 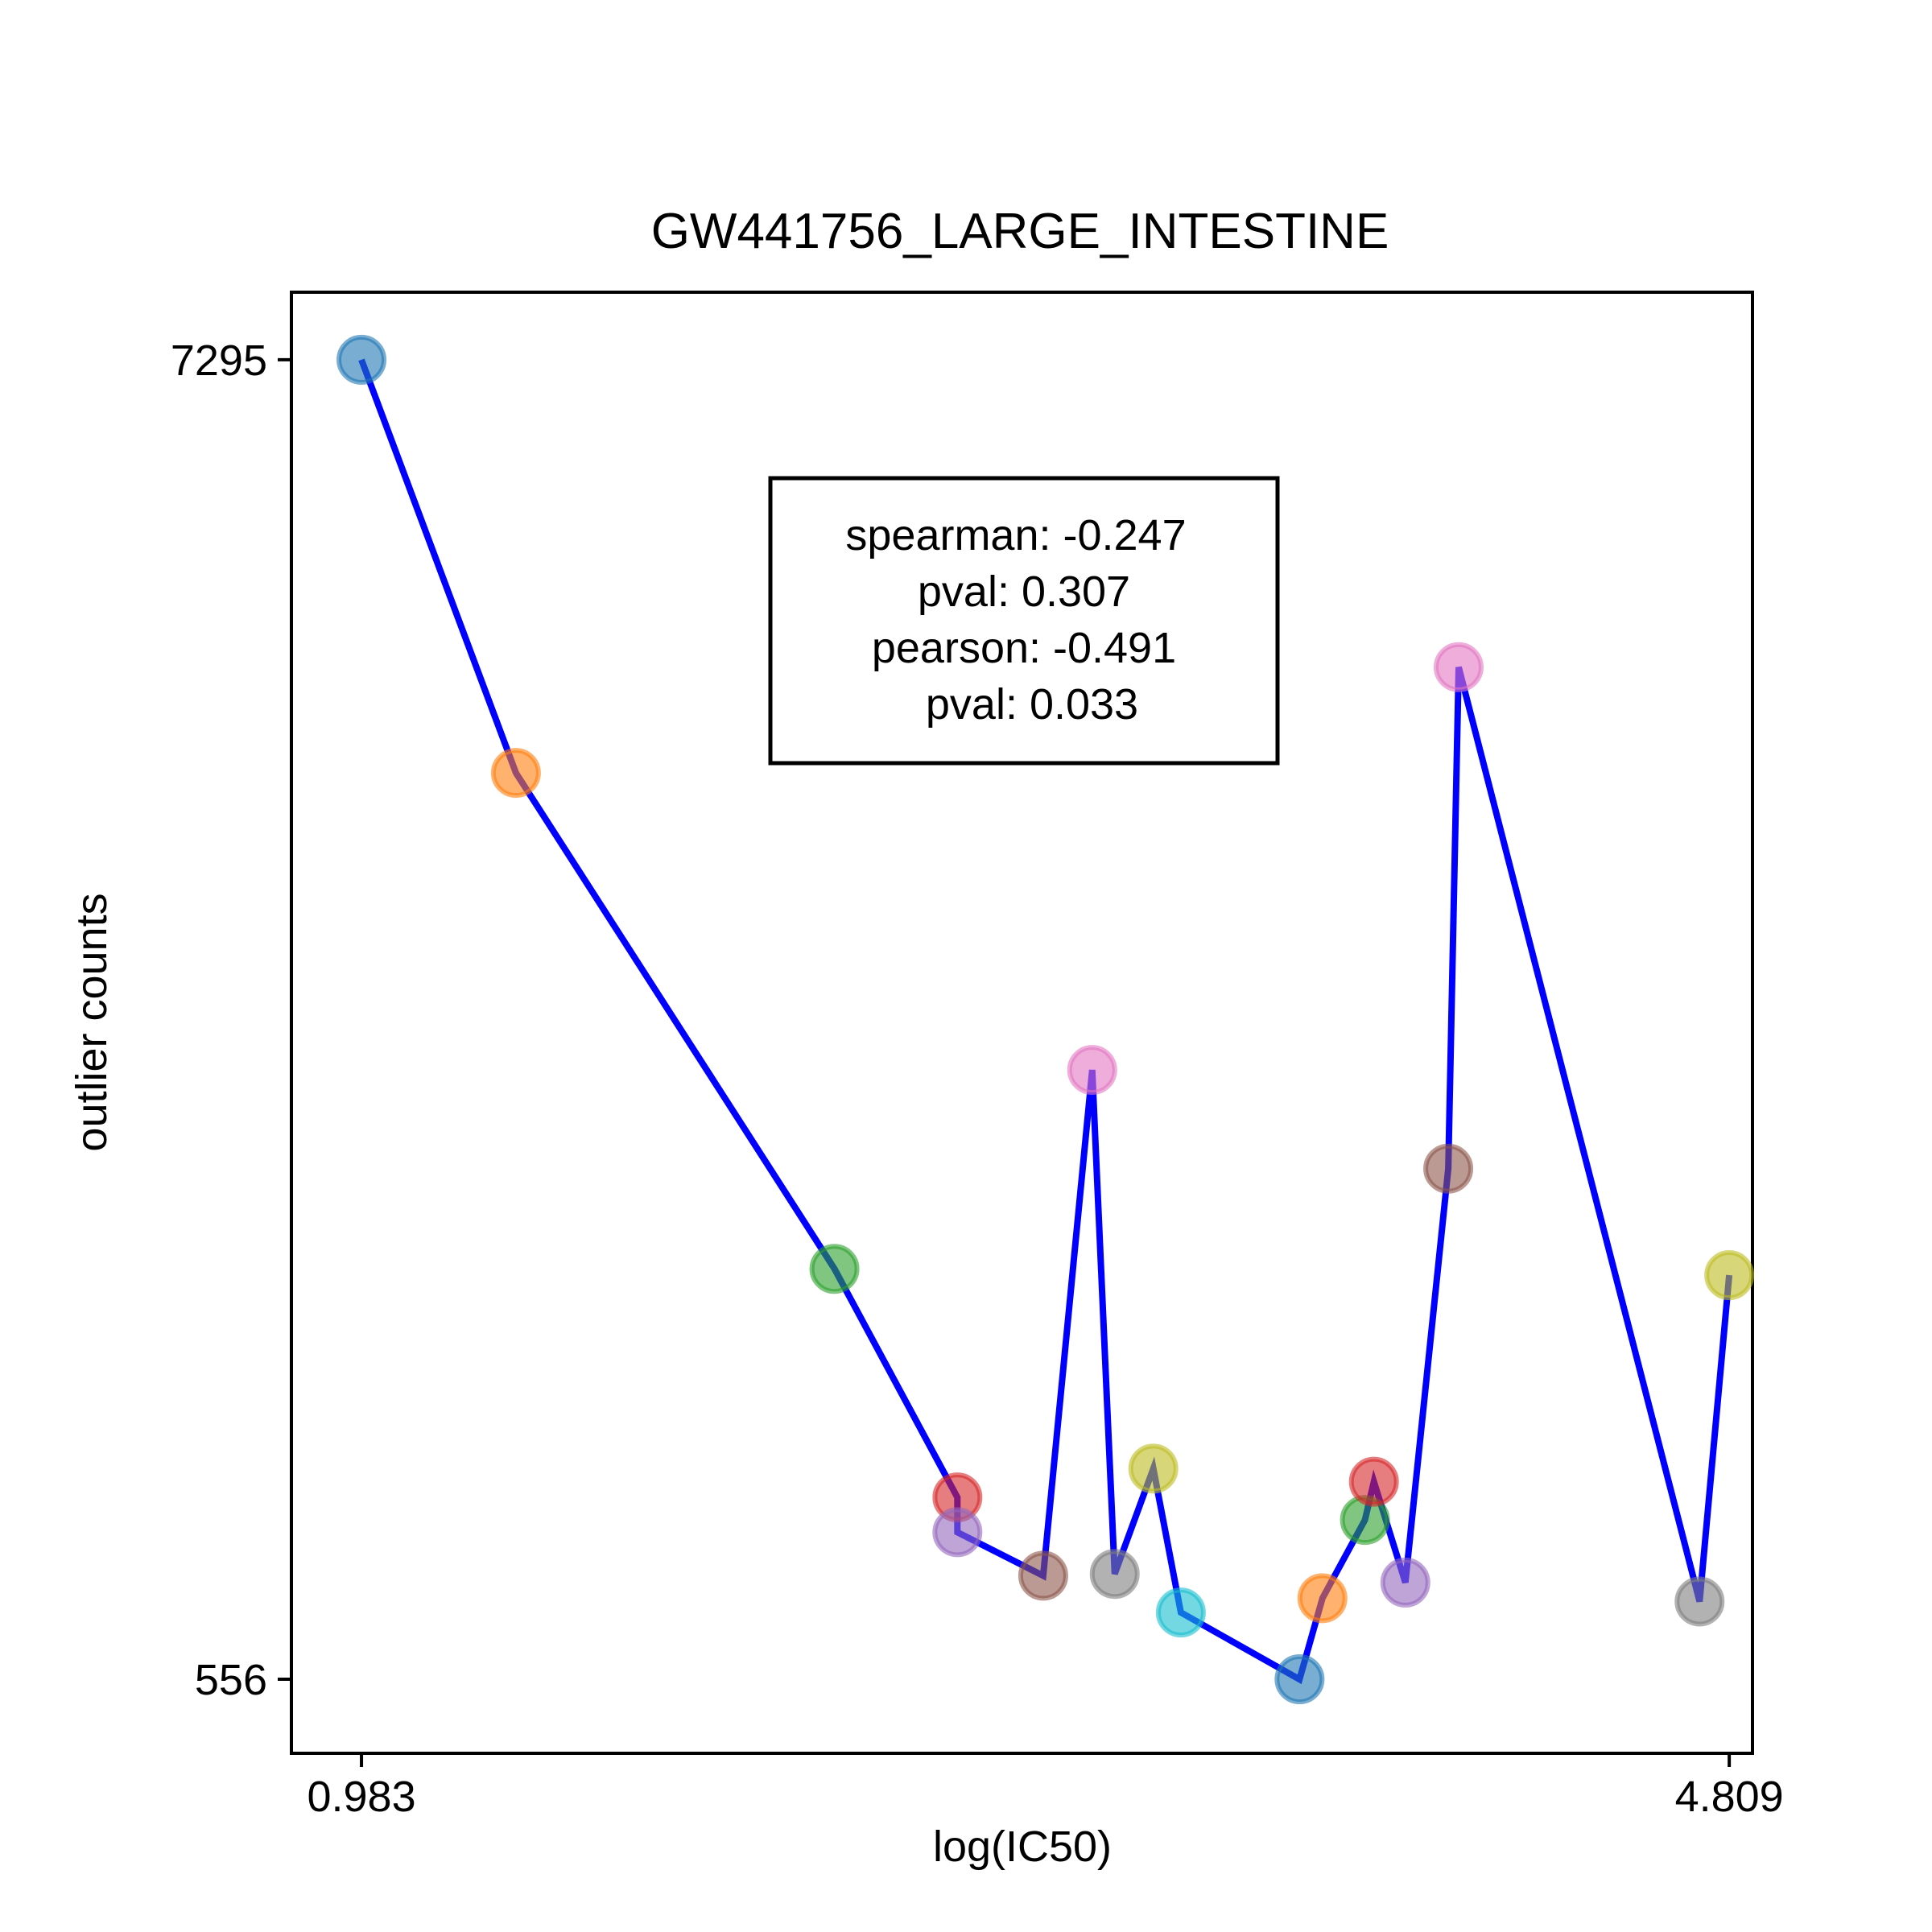 I want to click on stats-spearman: spearman: -0.247, so click(x=1015, y=535).